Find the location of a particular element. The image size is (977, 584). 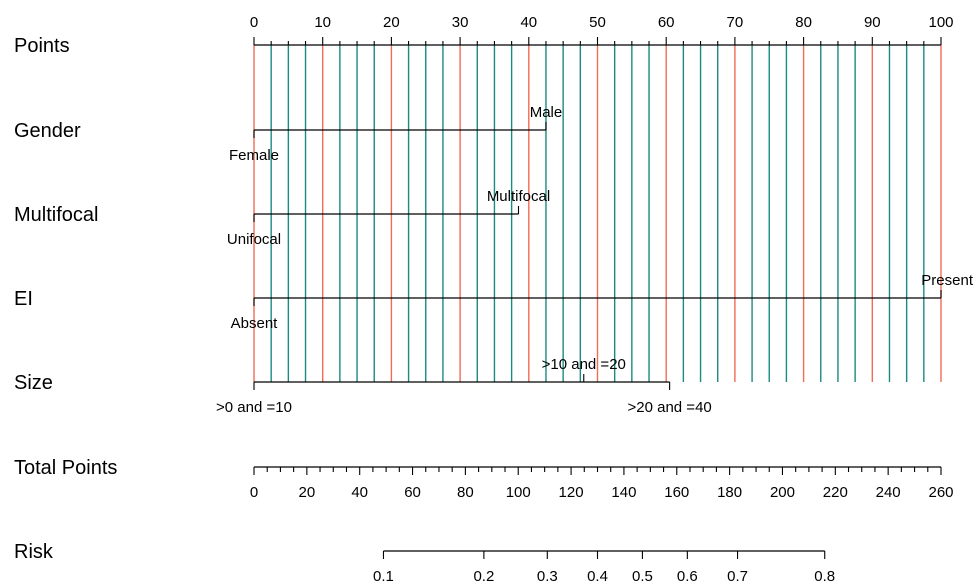

risk-tick-label: 0.4 is located at coordinates (597, 576).